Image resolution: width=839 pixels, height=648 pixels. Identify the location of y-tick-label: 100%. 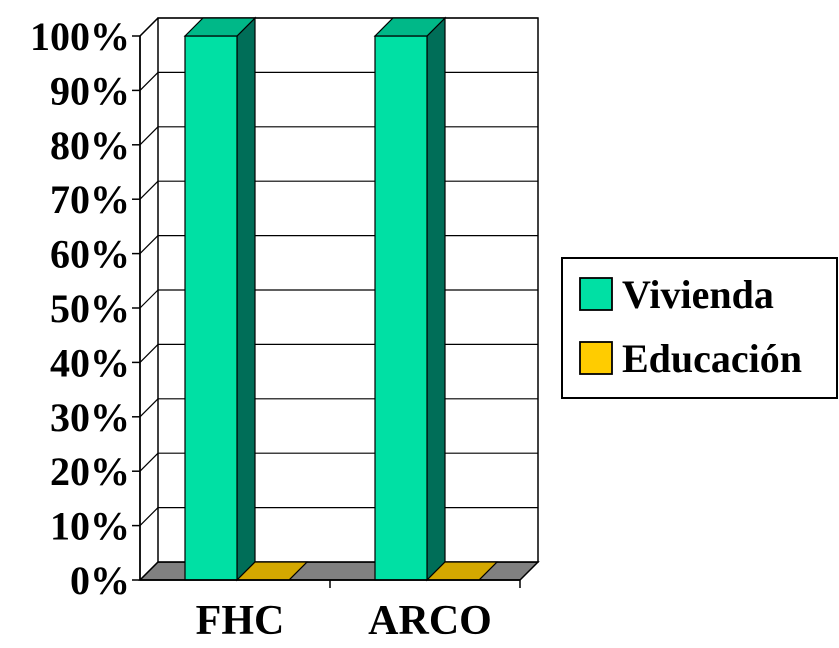
(80, 36).